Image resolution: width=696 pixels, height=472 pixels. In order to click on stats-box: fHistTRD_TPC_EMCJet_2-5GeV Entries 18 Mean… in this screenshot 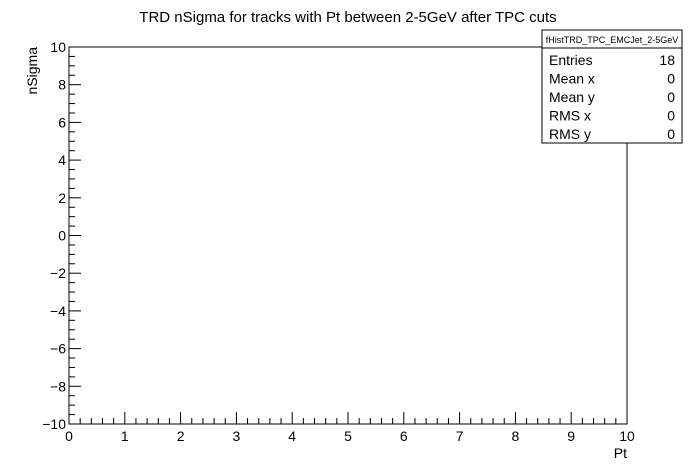, I will do `click(612, 86)`.